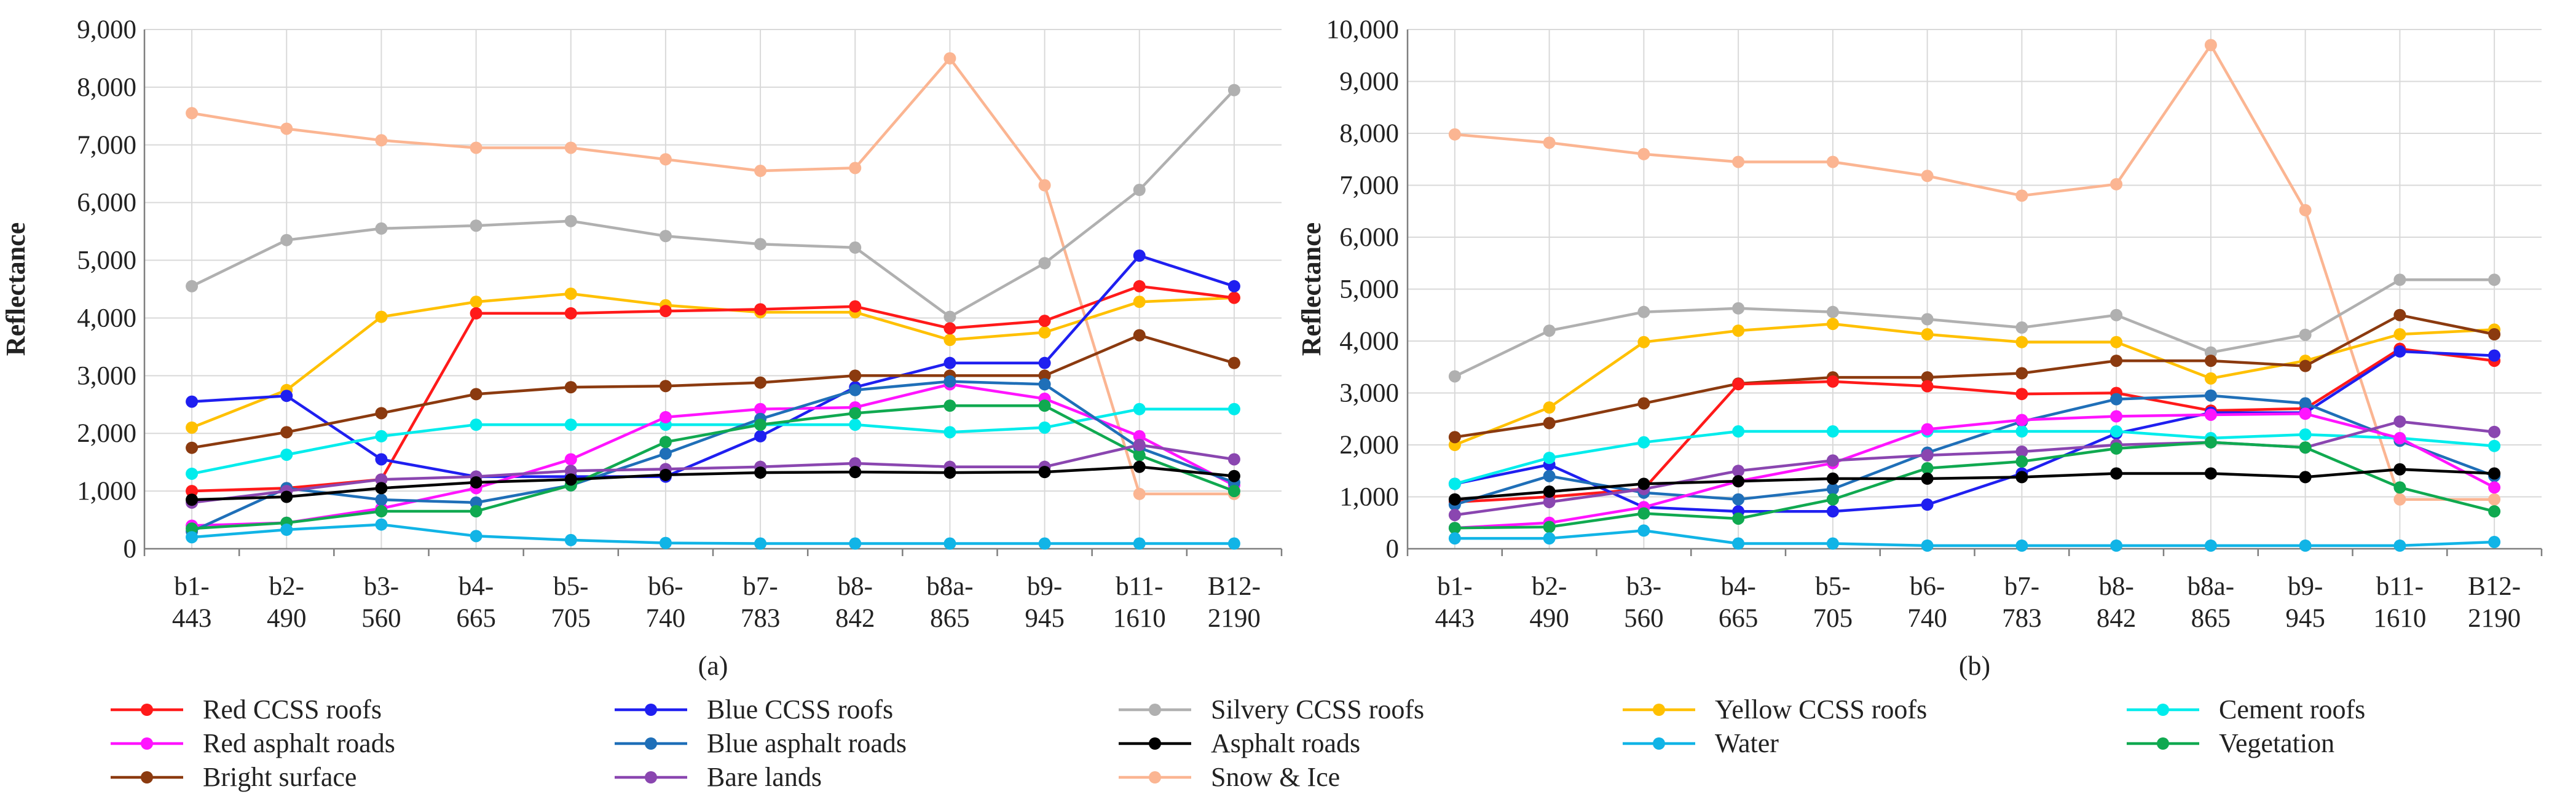 The height and width of the screenshot is (805, 2576). Describe the element at coordinates (754, 709) in the screenshot. I see `legend-item-blue-ccss-roofs: Blue CCSS roofs` at that location.